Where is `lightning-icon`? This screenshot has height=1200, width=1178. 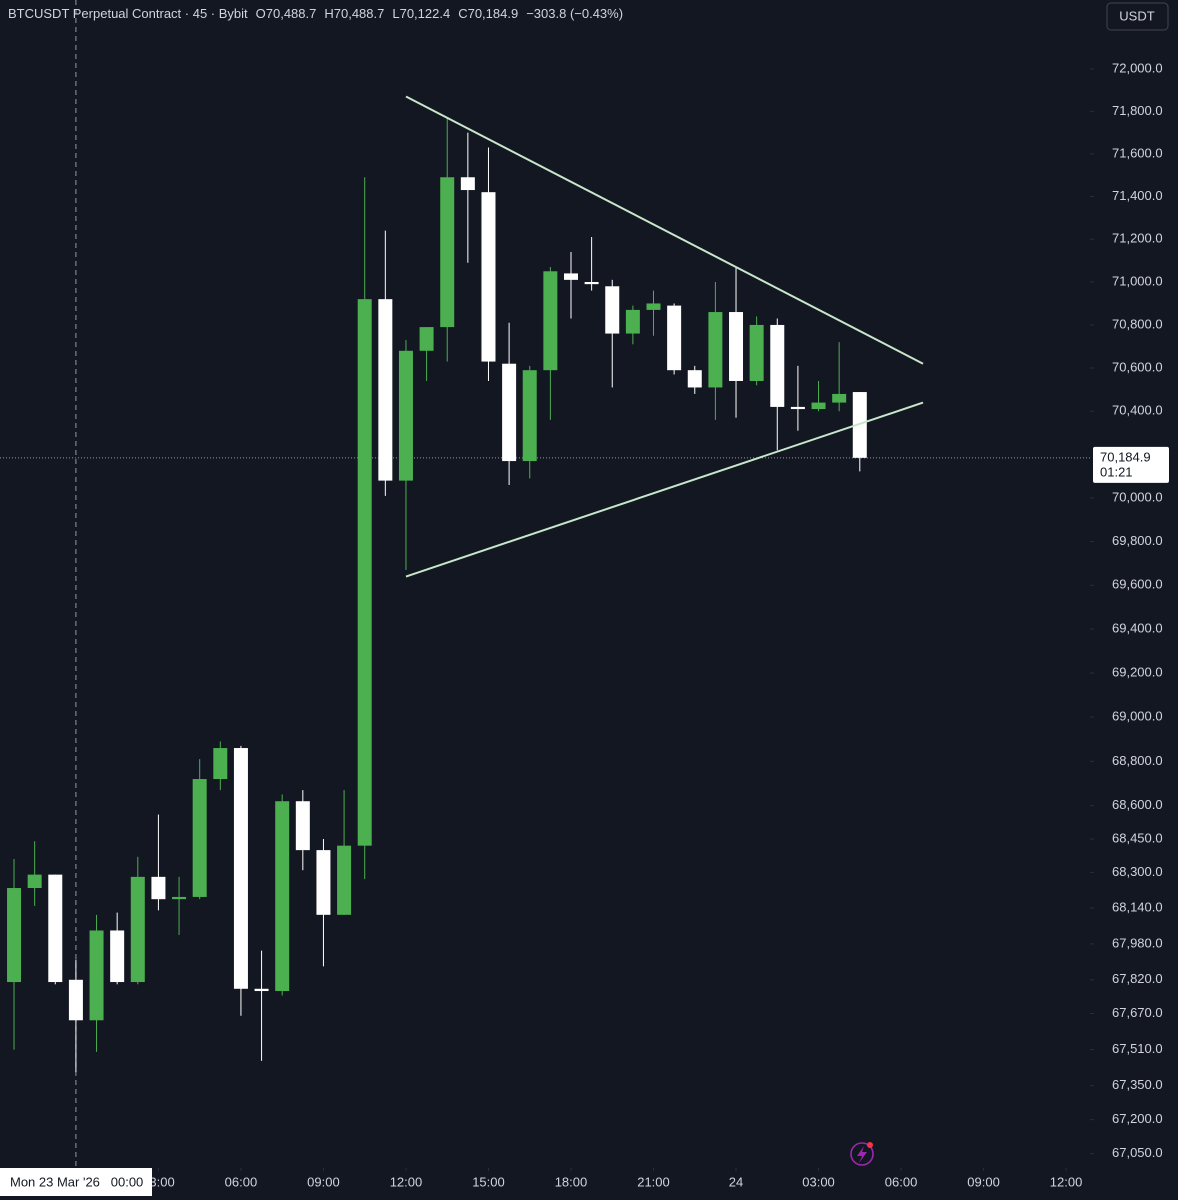 lightning-icon is located at coordinates (862, 1154).